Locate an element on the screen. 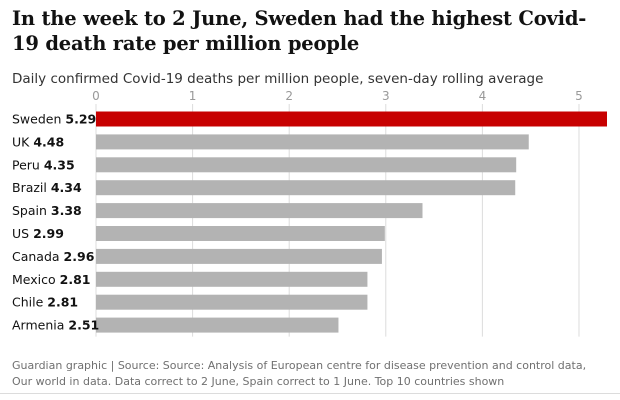 This screenshot has height=400, width=620. category-label-spain: Spain 3.38 is located at coordinates (47, 210).